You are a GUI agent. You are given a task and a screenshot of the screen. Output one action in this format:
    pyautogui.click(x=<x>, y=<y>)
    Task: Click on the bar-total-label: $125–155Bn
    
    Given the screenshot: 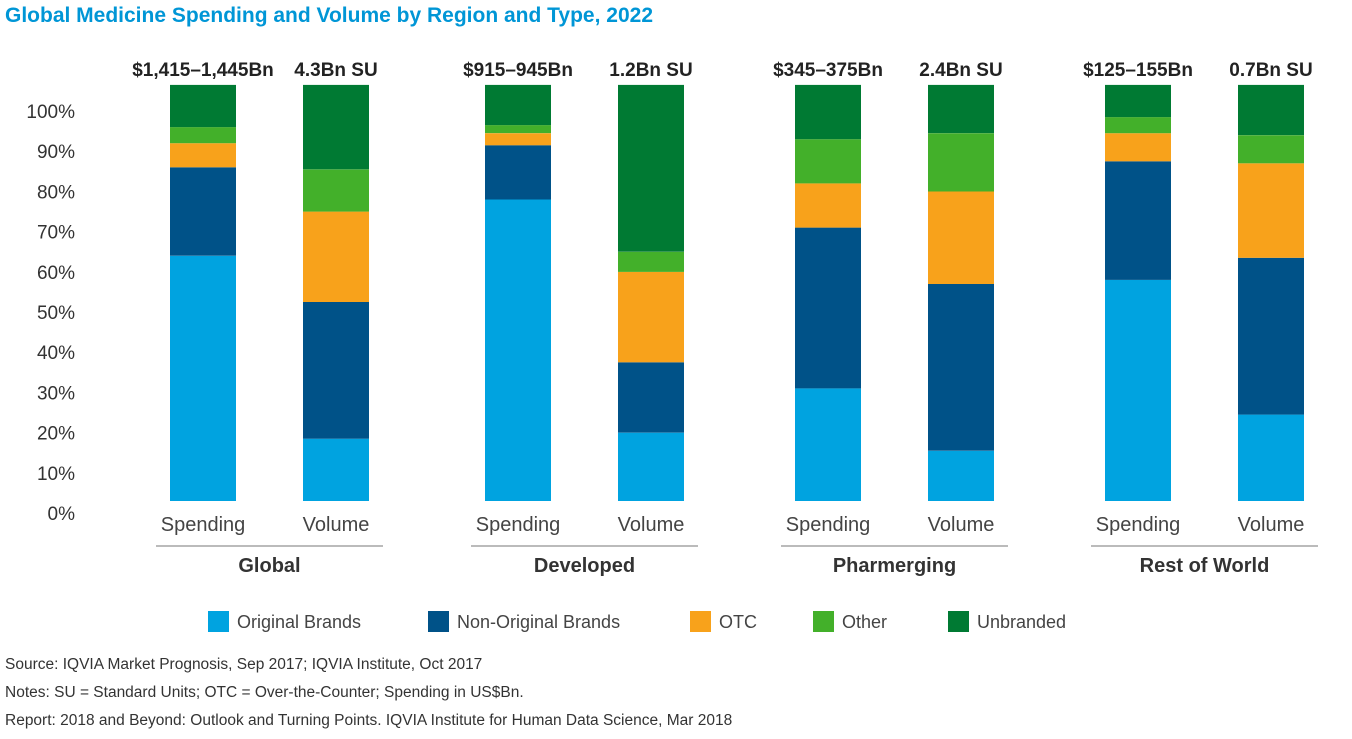 What is the action you would take?
    pyautogui.click(x=1138, y=70)
    